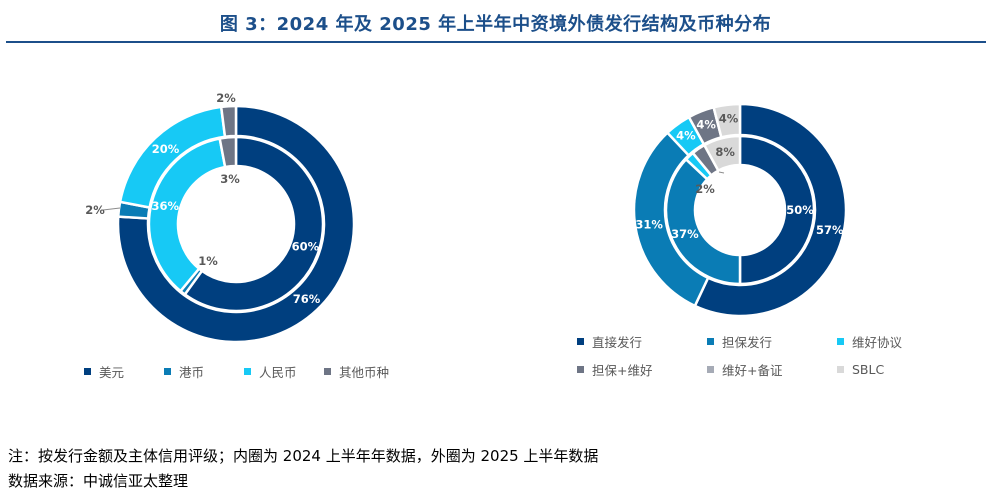  I want to click on data-label: 50%, so click(800, 210).